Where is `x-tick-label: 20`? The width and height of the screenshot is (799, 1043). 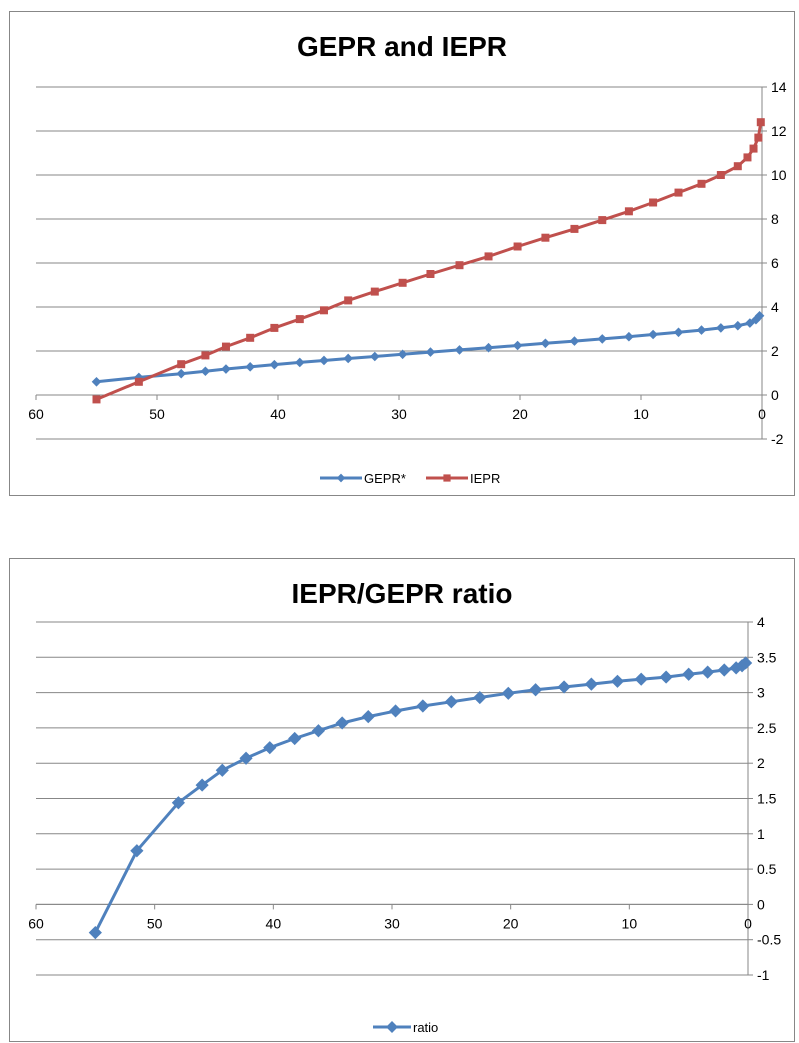
x-tick-label: 20 is located at coordinates (520, 414).